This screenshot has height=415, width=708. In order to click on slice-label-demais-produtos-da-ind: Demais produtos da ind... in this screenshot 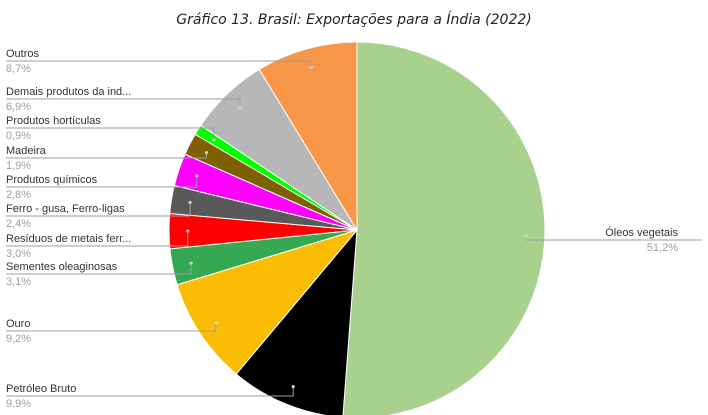, I will do `click(68, 92)`.